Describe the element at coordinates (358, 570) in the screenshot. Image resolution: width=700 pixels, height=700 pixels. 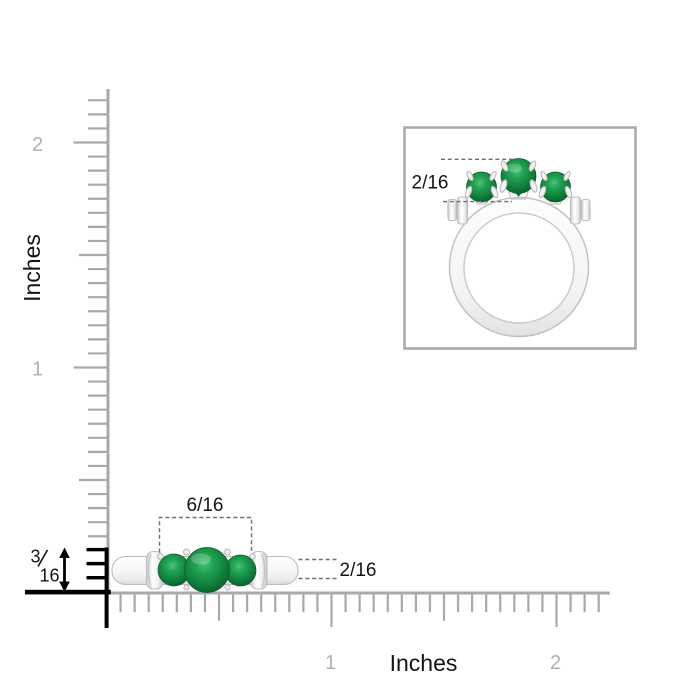
I see `band-thickness-label: 2/16` at that location.